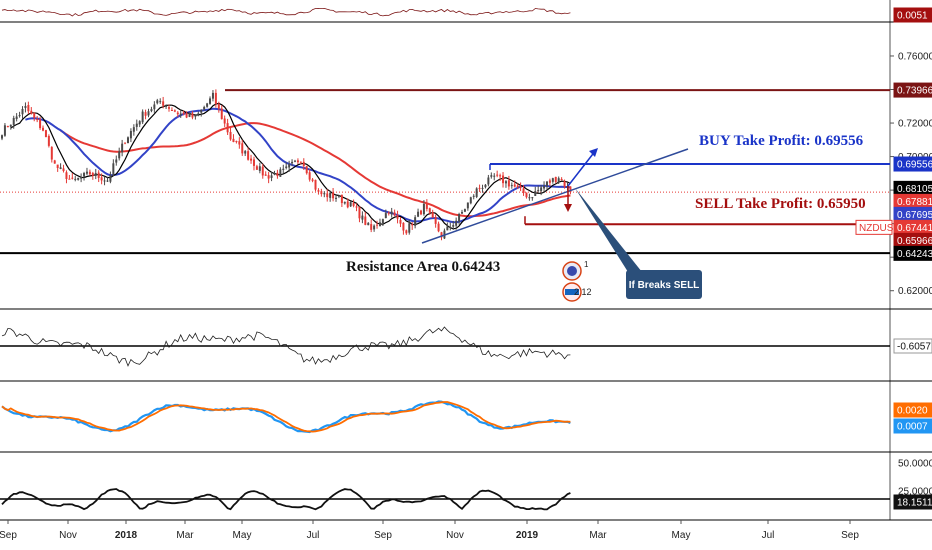 The width and height of the screenshot is (932, 550). What do you see at coordinates (527, 535) in the screenshot?
I see `time-tick-label: 2019` at bounding box center [527, 535].